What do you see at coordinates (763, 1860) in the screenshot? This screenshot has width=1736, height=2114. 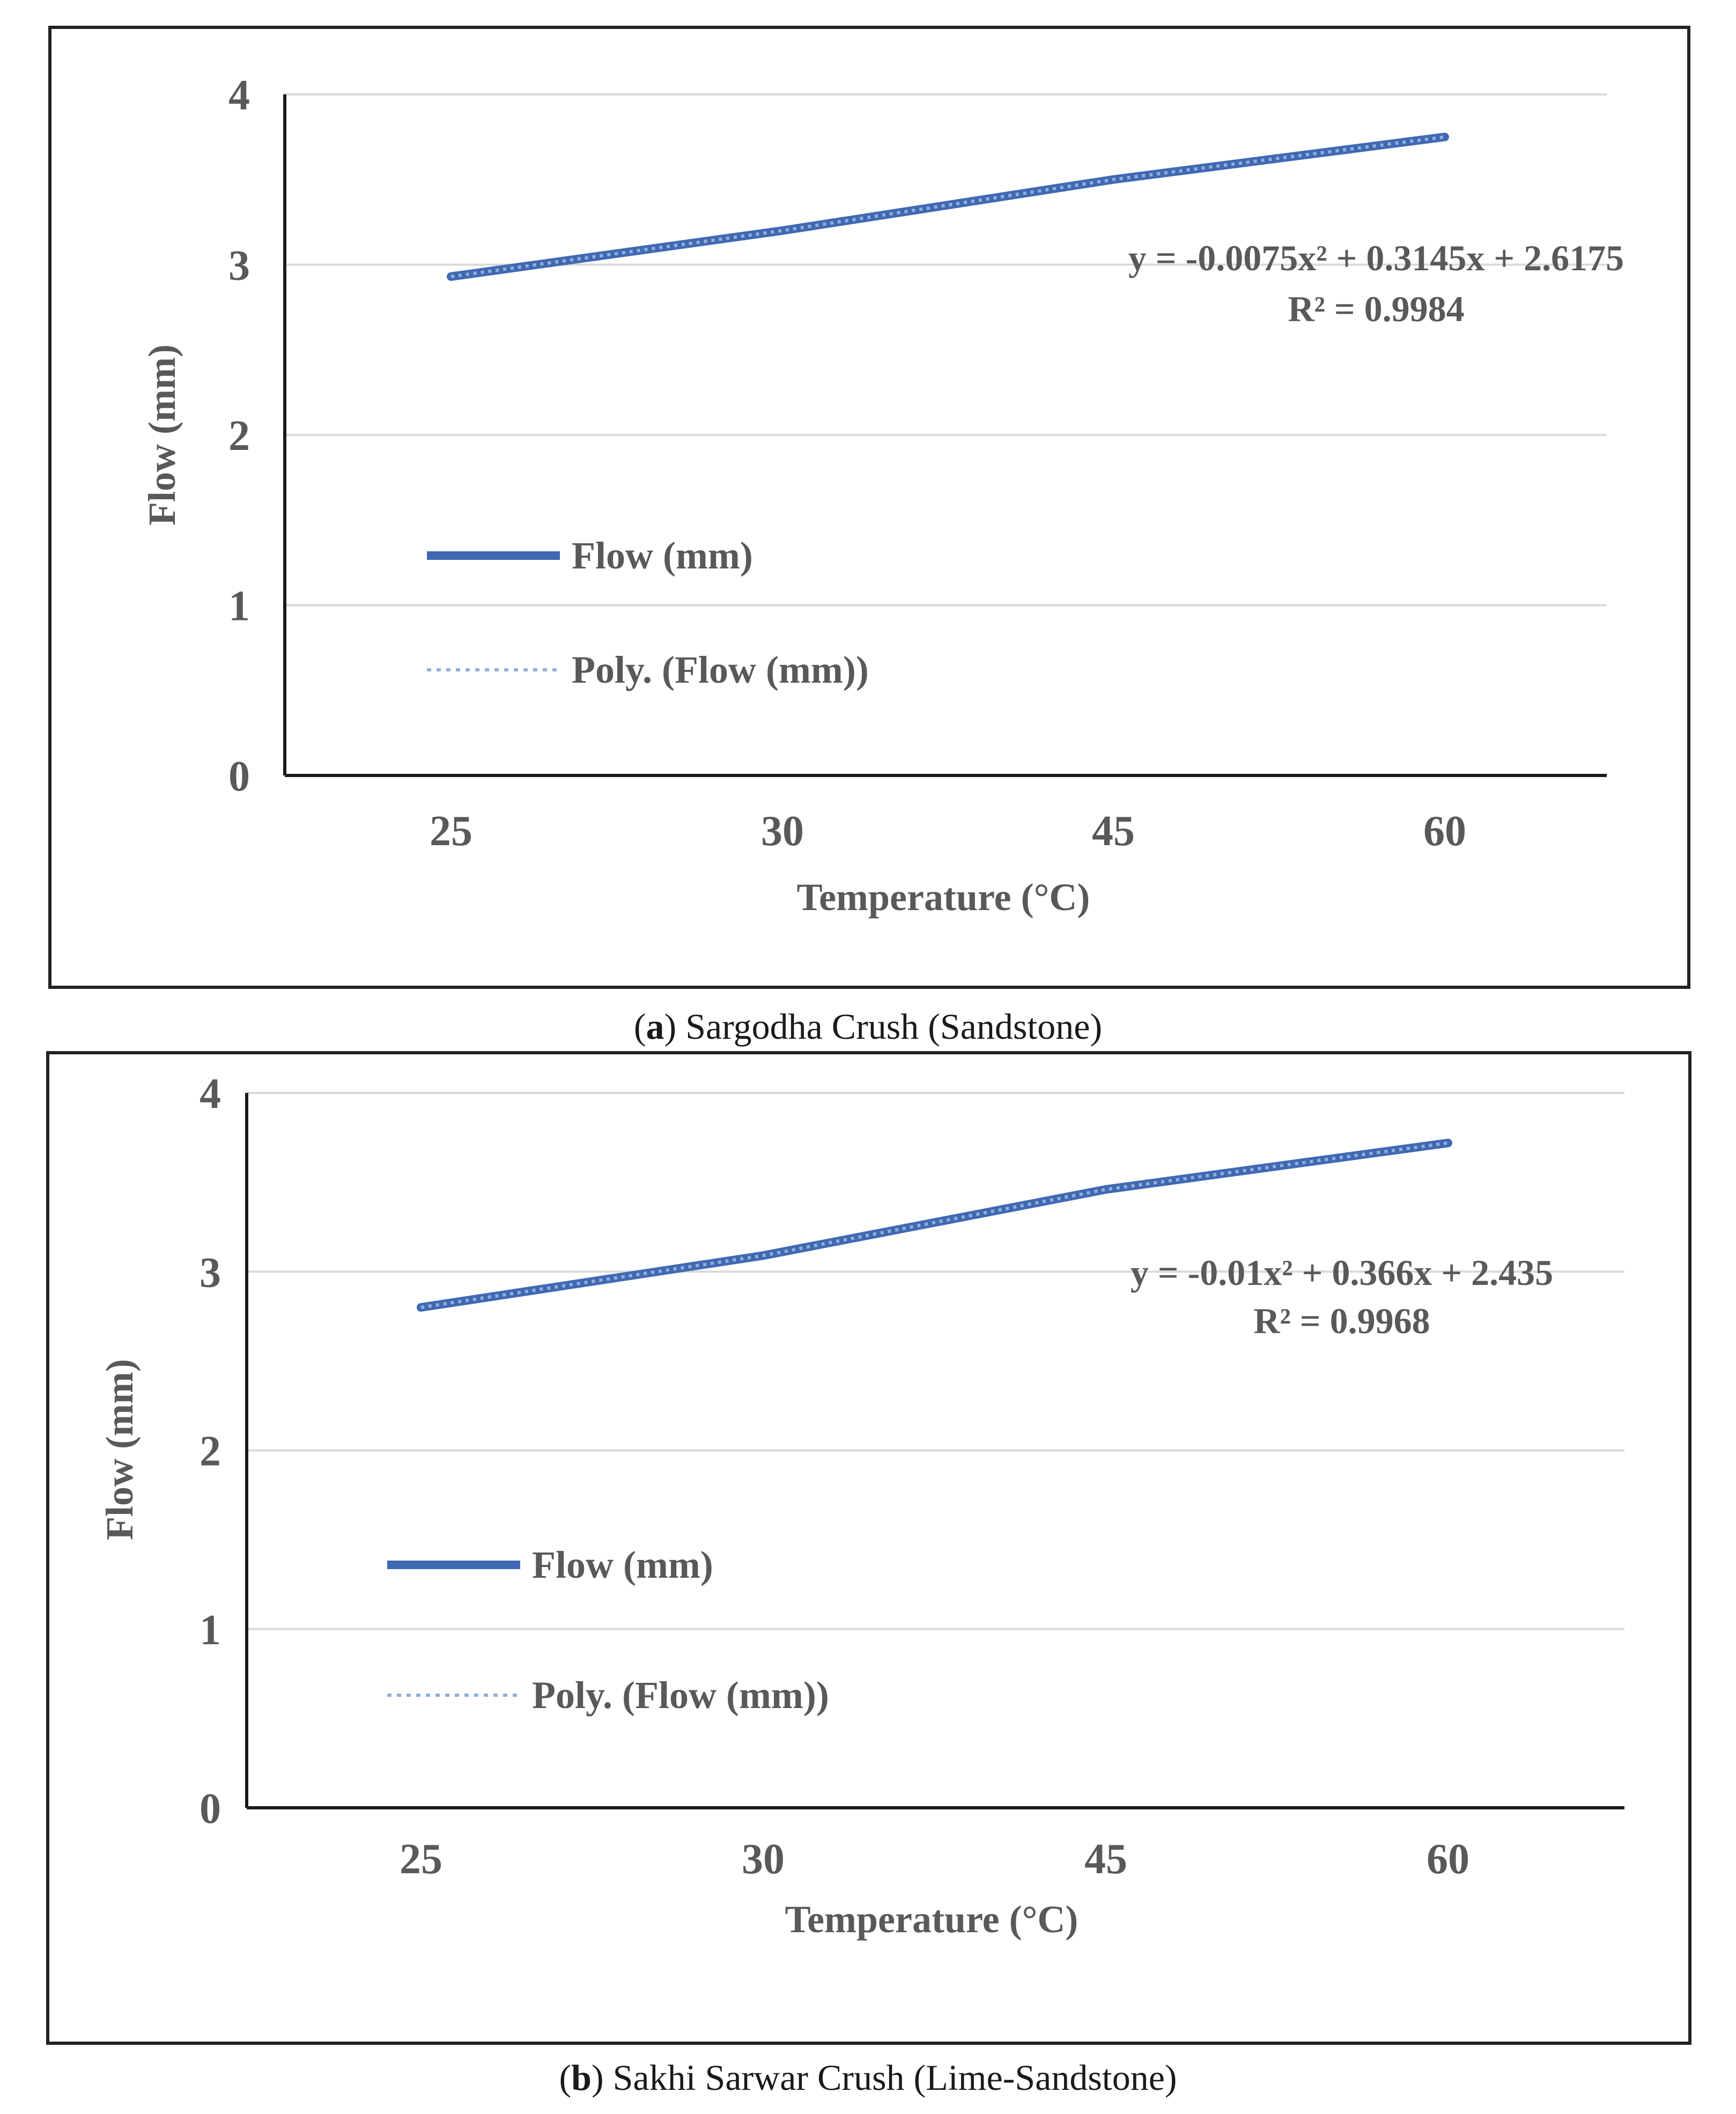 I see `x-tick-b-1: 30` at bounding box center [763, 1860].